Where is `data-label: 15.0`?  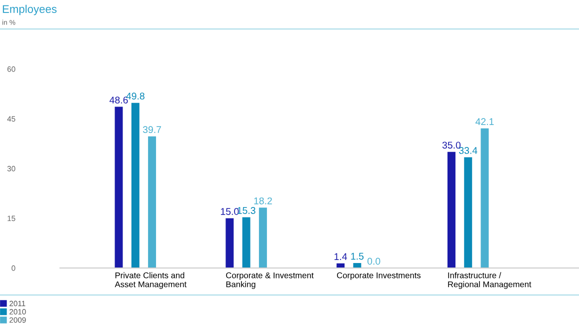
data-label: 15.0 is located at coordinates (229, 211).